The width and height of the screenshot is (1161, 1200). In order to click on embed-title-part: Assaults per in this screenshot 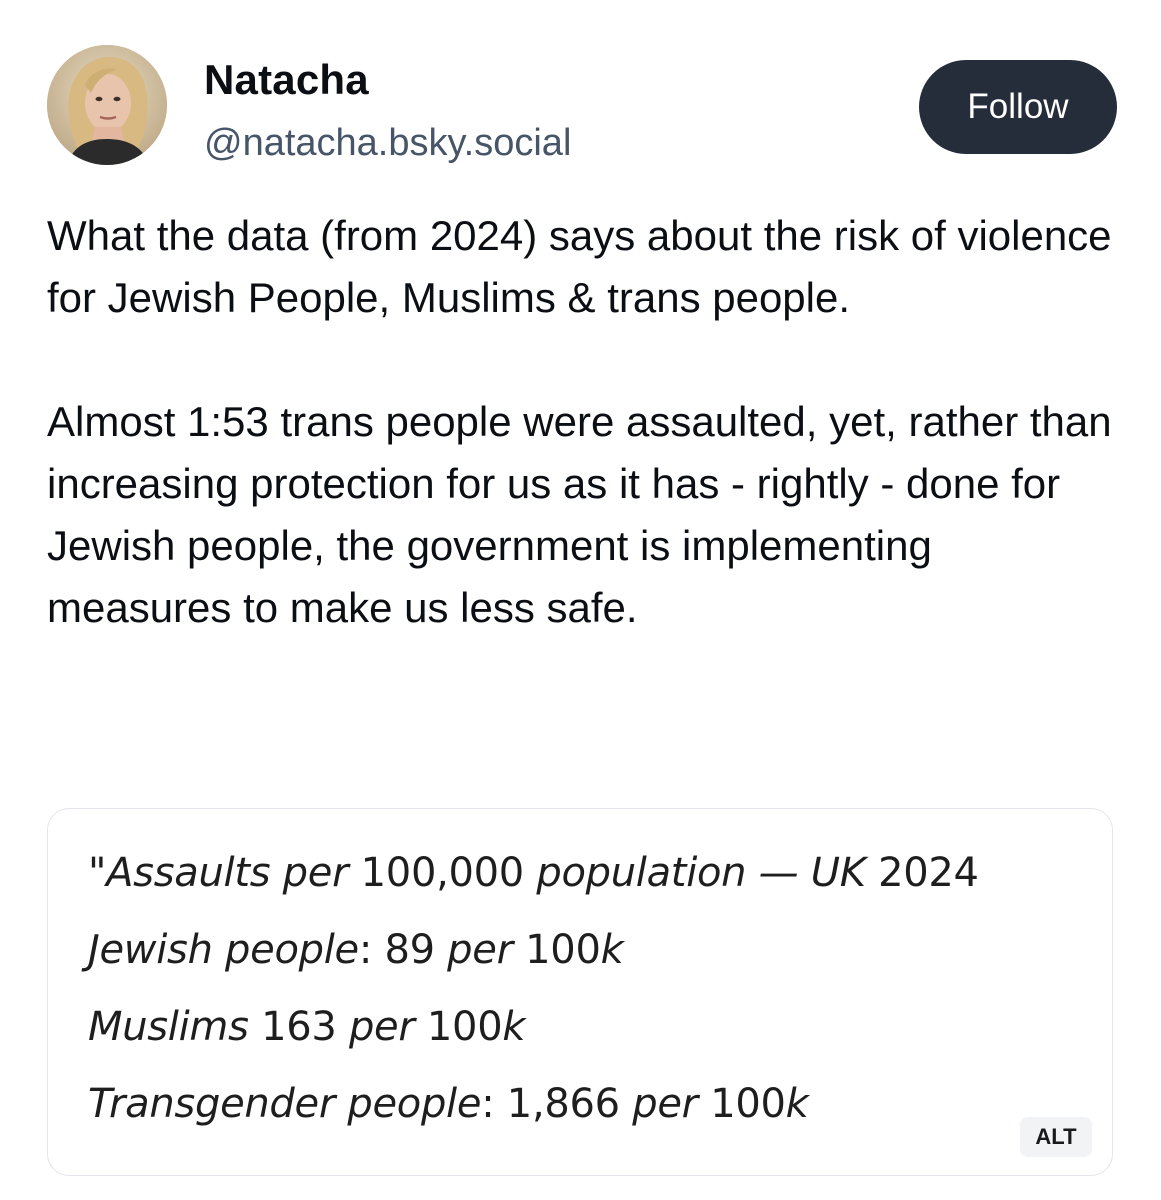, I will do `click(227, 873)`.